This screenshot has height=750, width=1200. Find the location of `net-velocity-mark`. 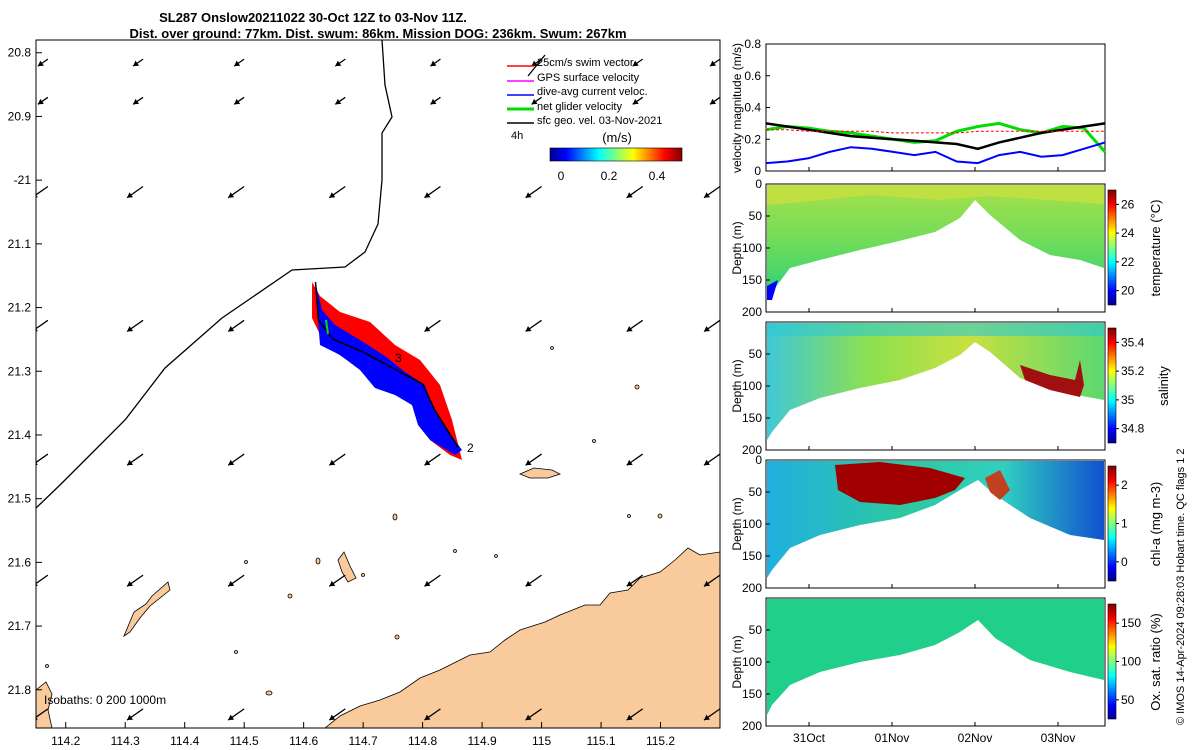

net-velocity-mark is located at coordinates (327, 327).